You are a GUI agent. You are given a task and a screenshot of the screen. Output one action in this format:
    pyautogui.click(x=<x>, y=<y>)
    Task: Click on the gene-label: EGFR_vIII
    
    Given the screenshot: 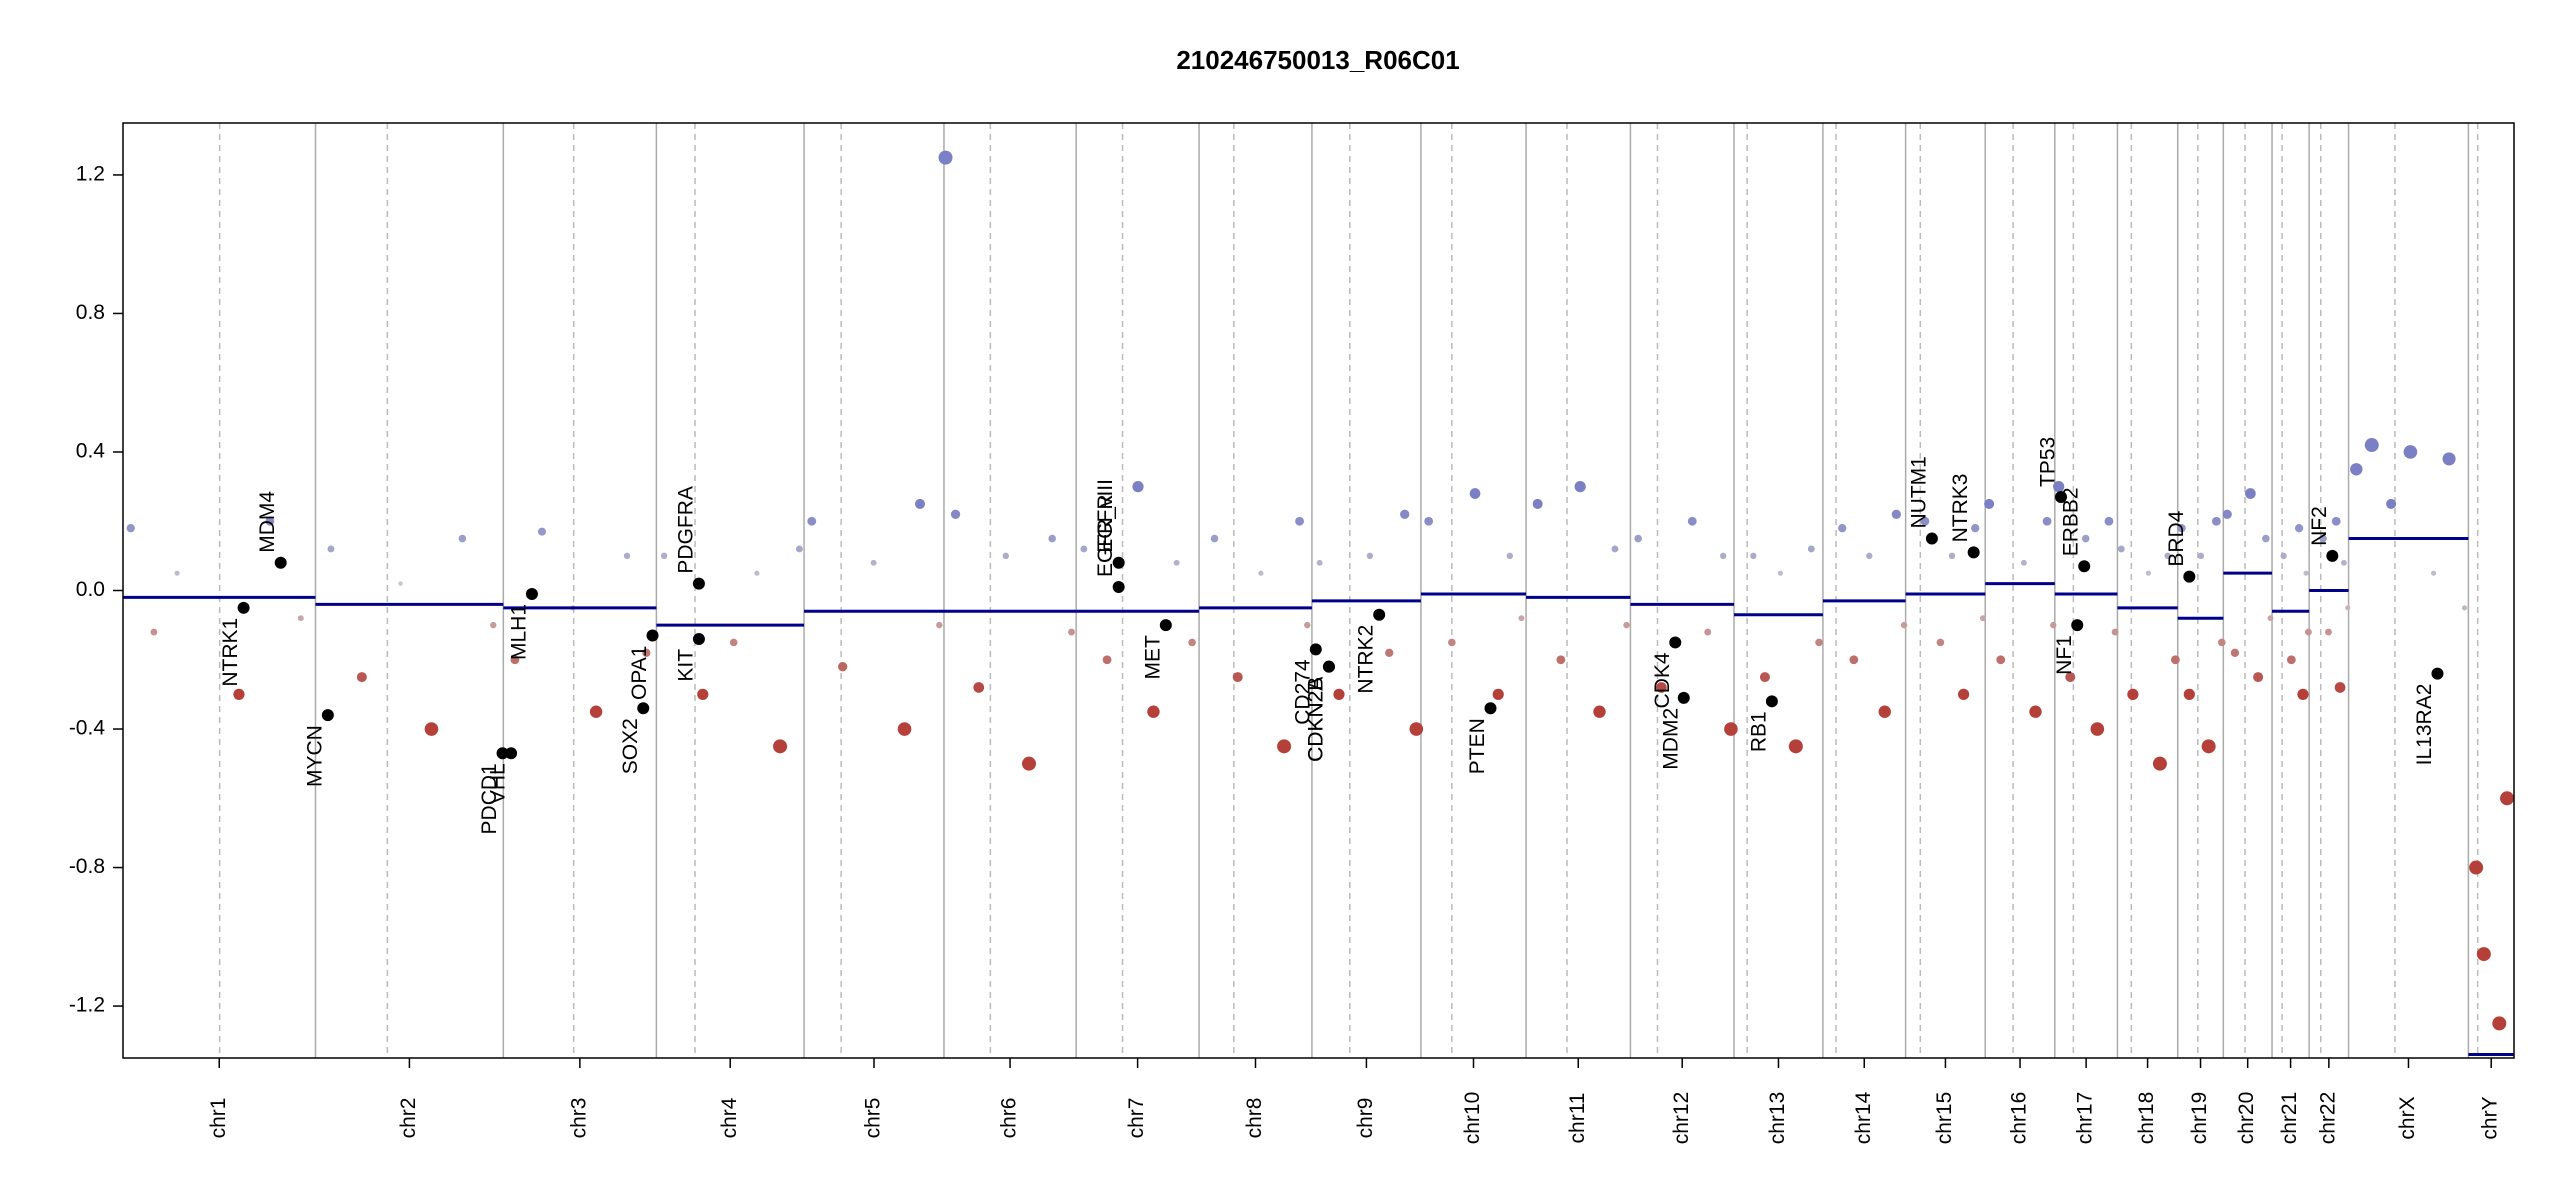 What is the action you would take?
    pyautogui.click(x=1105, y=528)
    